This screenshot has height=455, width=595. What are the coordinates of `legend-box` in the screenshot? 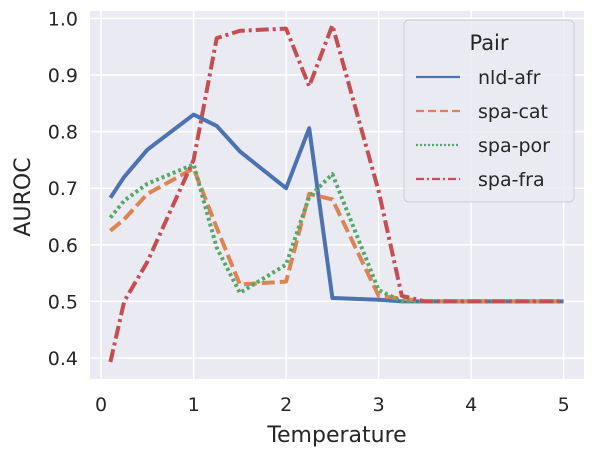 It's located at (489, 111).